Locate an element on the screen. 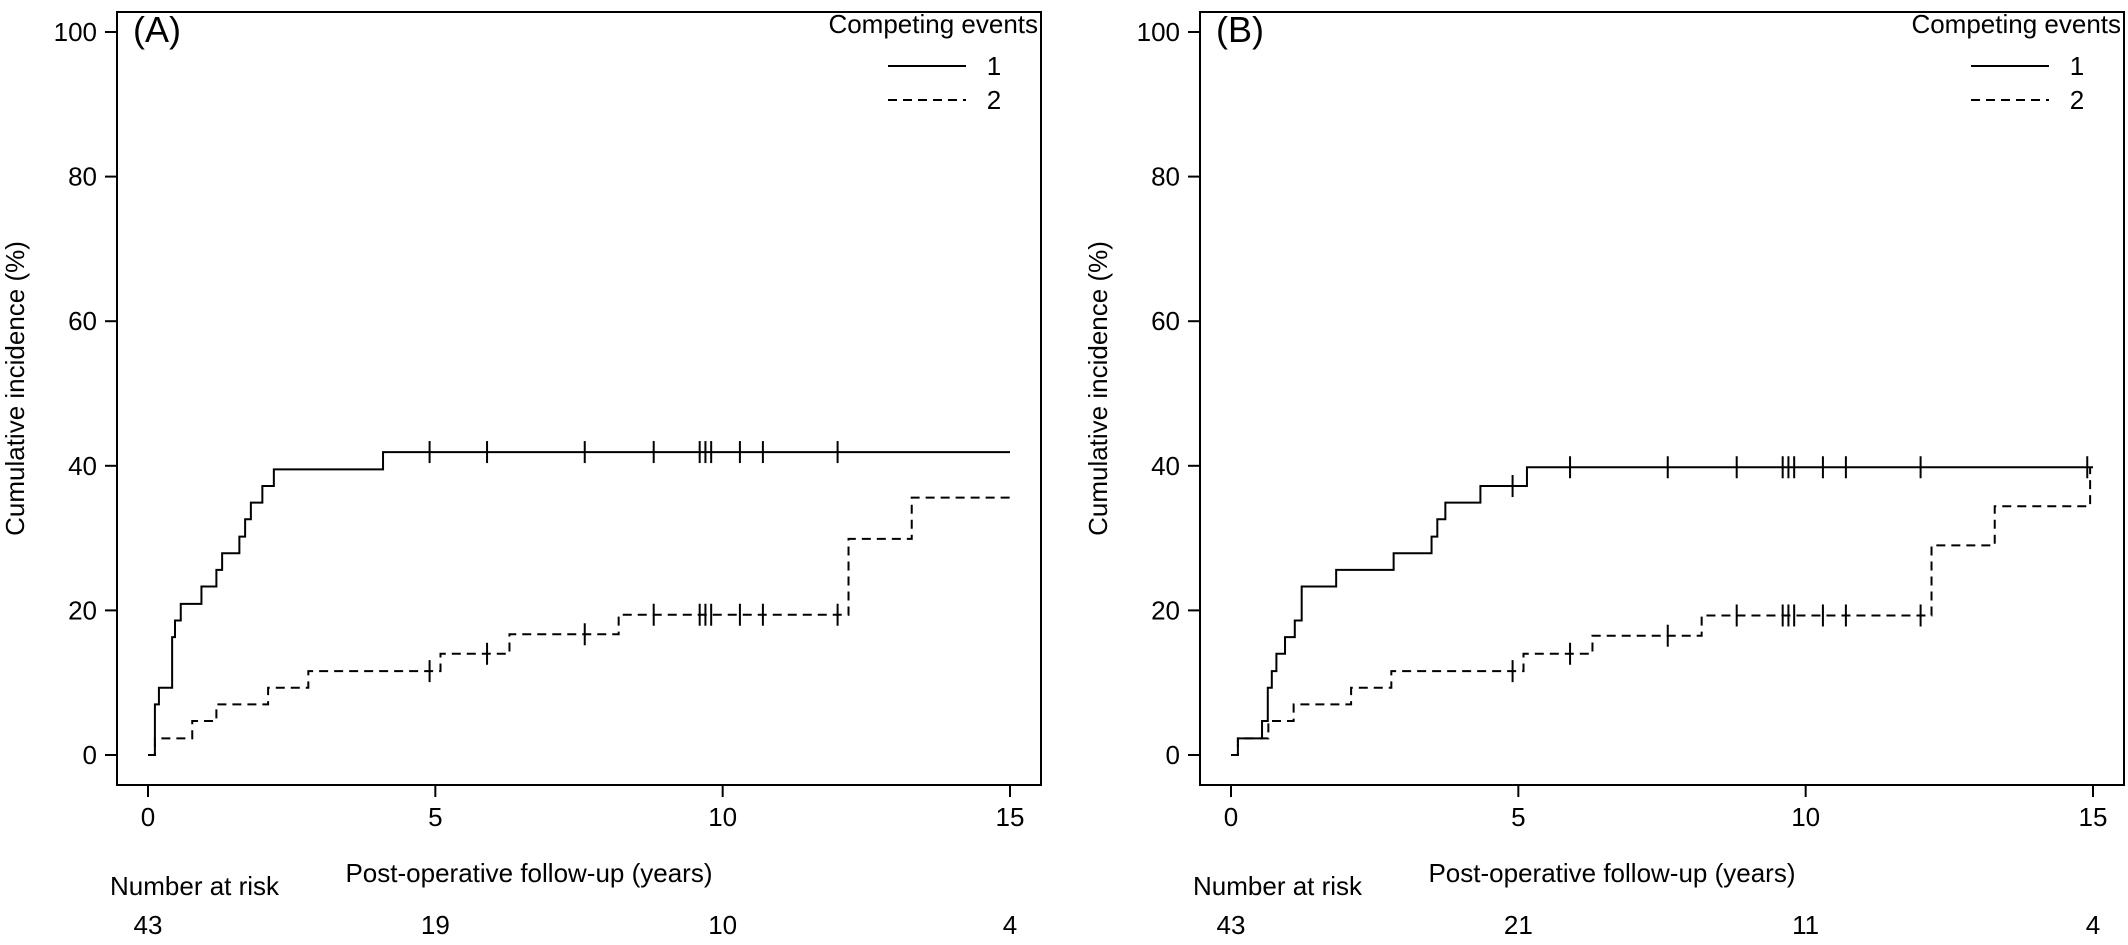 The height and width of the screenshot is (945, 2128). panel-label: (B) is located at coordinates (1240, 29).